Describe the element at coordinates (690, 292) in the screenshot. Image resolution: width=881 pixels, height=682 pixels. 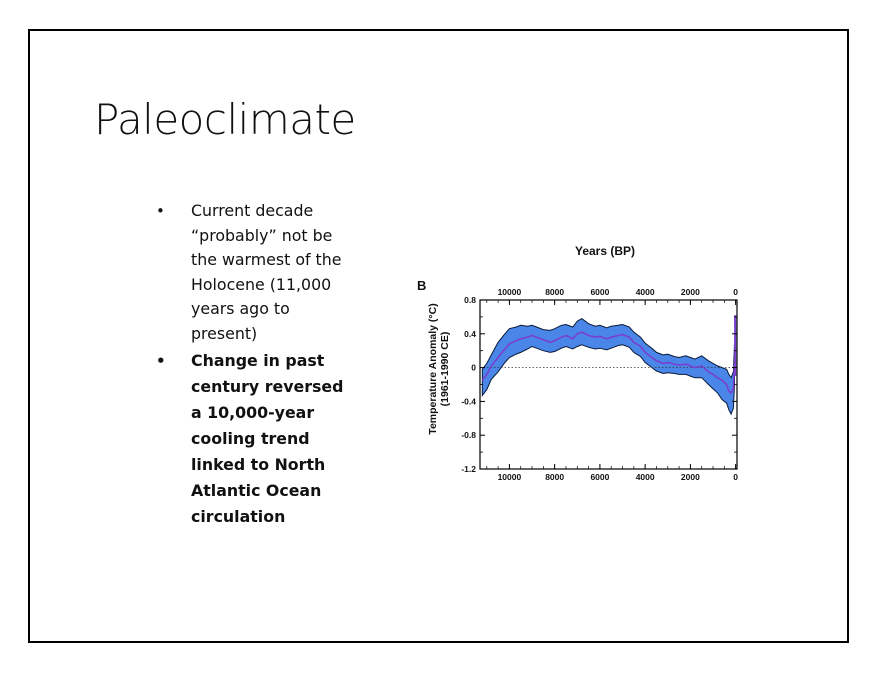
I see `x-tick-label-top: 2000` at that location.